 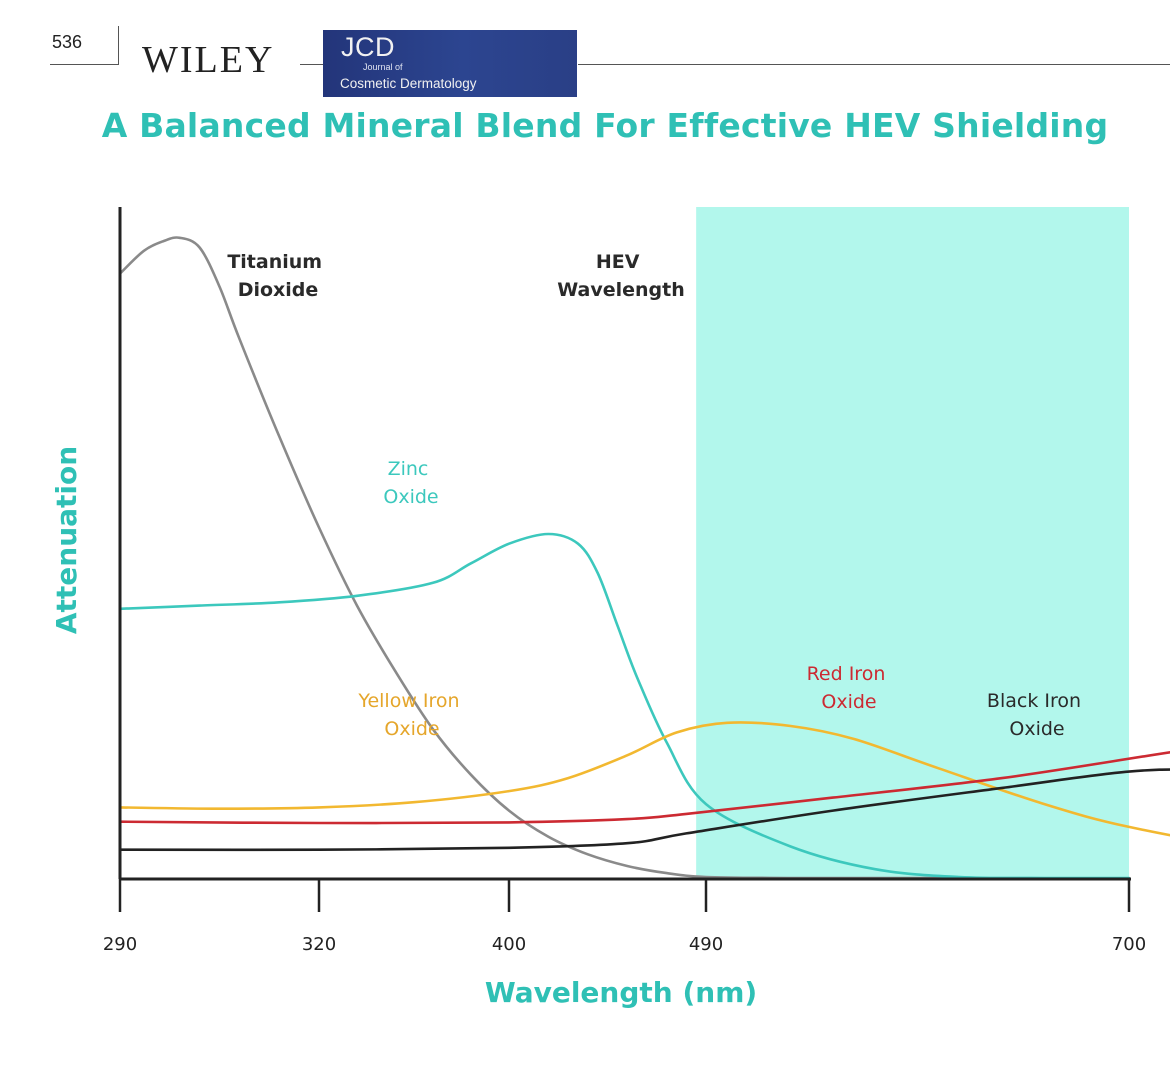 What do you see at coordinates (277, 276) in the screenshot?
I see `titanium-dioxide-label: Titanium Dioxide` at bounding box center [277, 276].